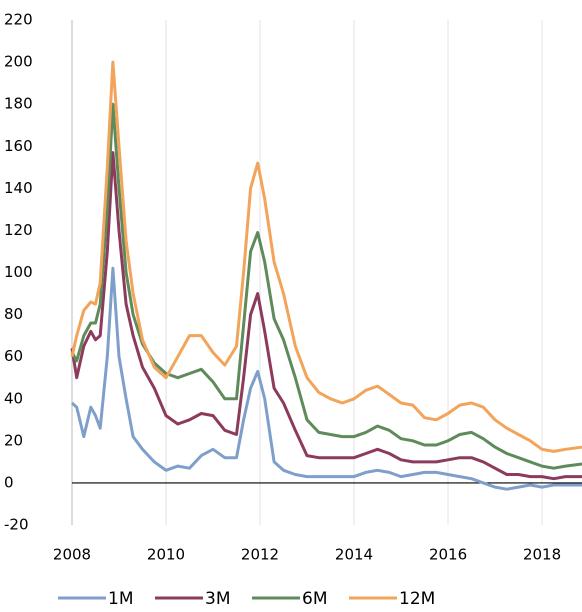 The height and width of the screenshot is (612, 582). I want to click on y-tick-label: 200, so click(18, 62).